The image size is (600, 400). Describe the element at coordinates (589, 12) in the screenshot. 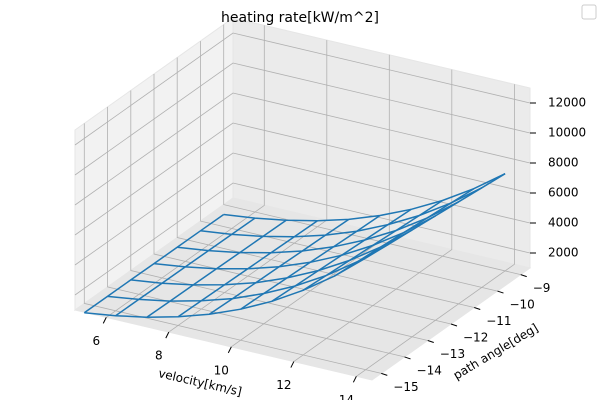

I see `legend-box` at that location.